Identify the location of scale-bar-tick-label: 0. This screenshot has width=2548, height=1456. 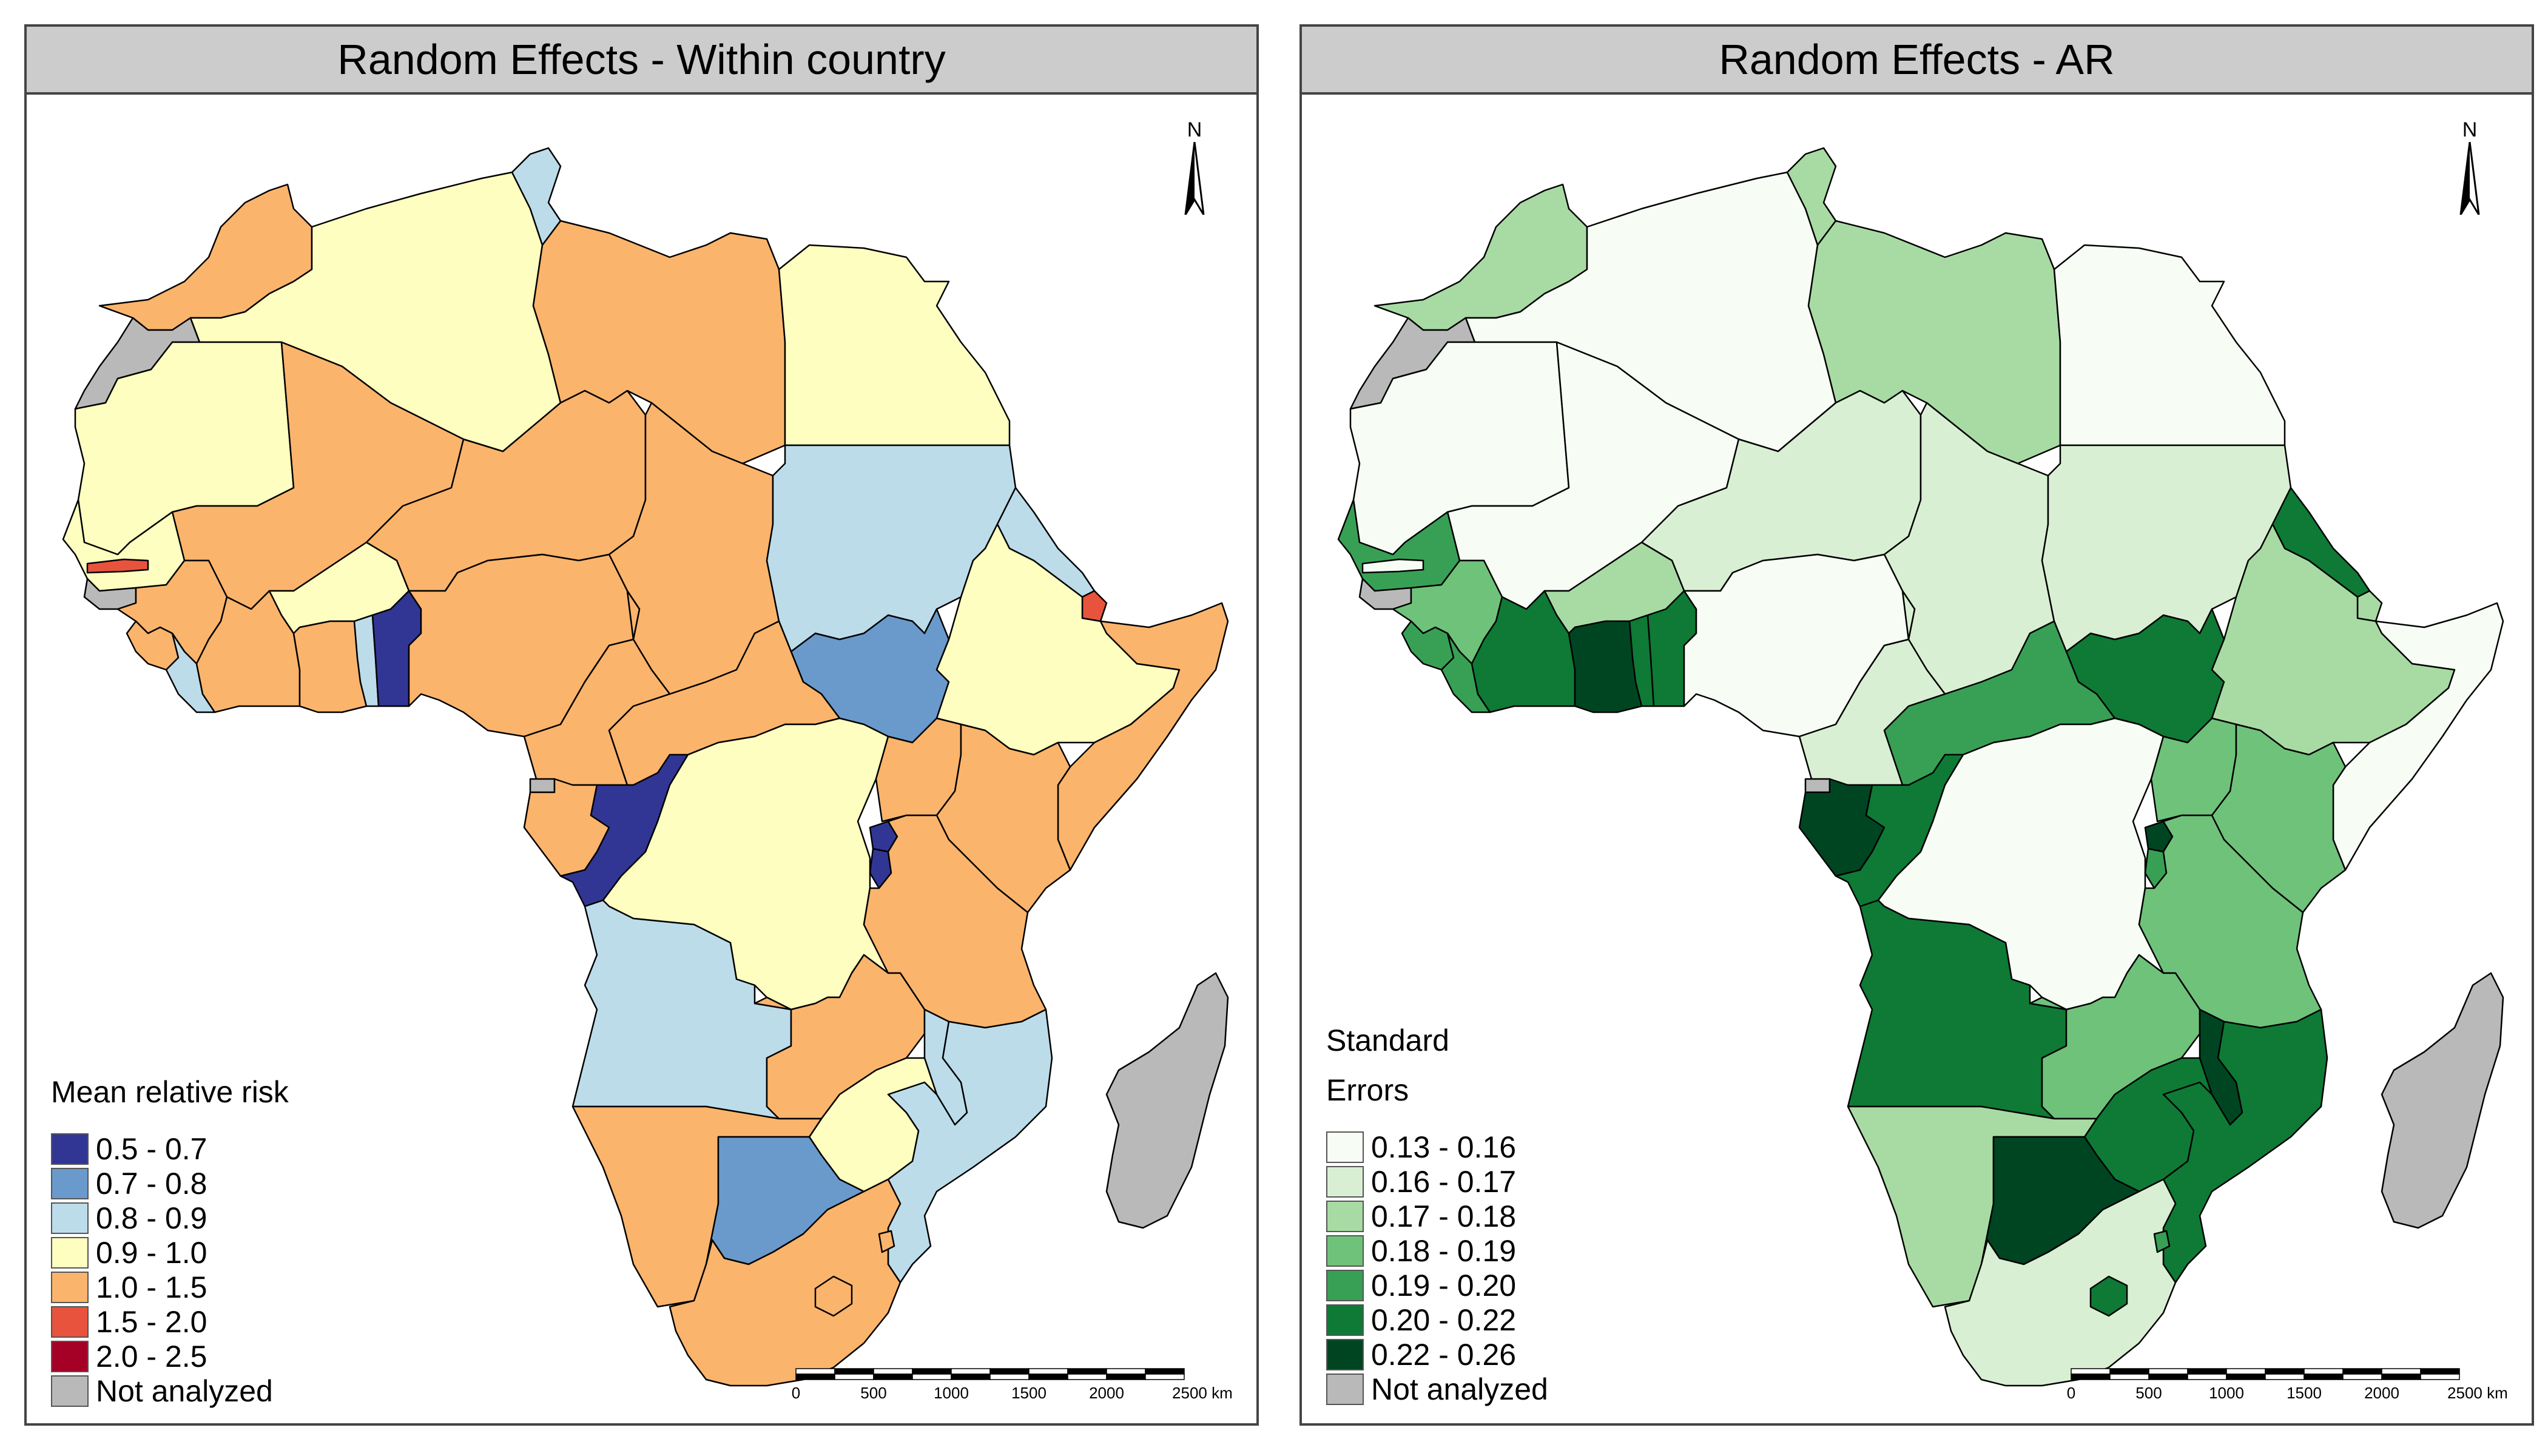
(796, 1393).